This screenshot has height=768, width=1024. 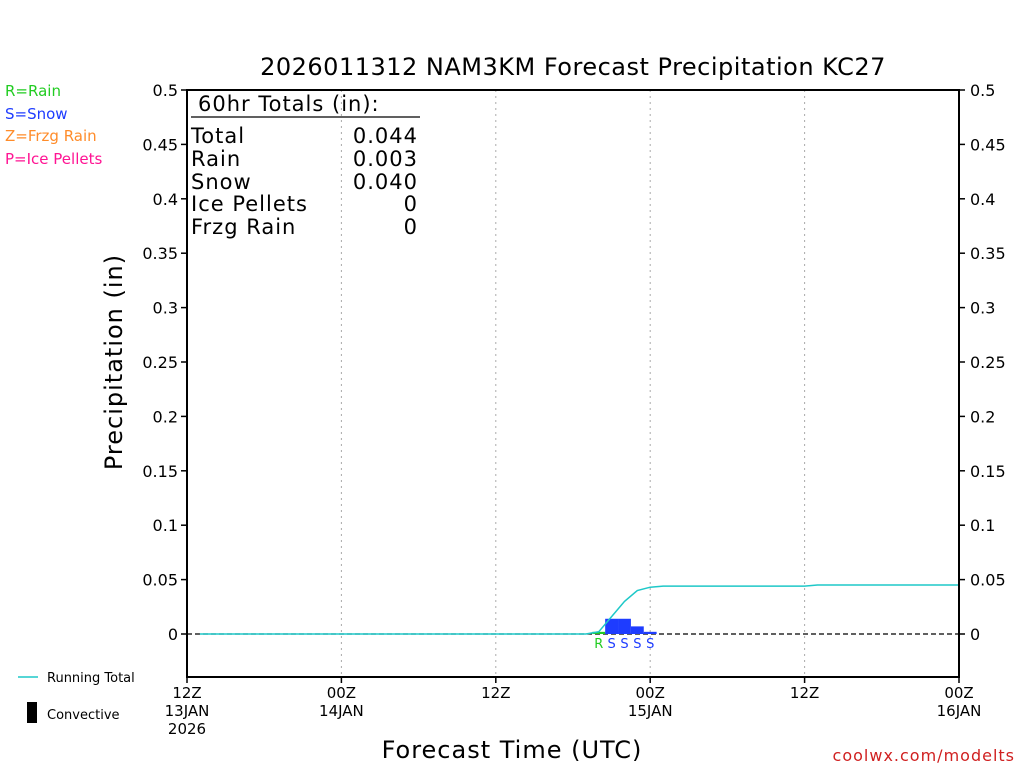 What do you see at coordinates (982, 199) in the screenshot?
I see `y-tick-label-right: 0.4` at bounding box center [982, 199].